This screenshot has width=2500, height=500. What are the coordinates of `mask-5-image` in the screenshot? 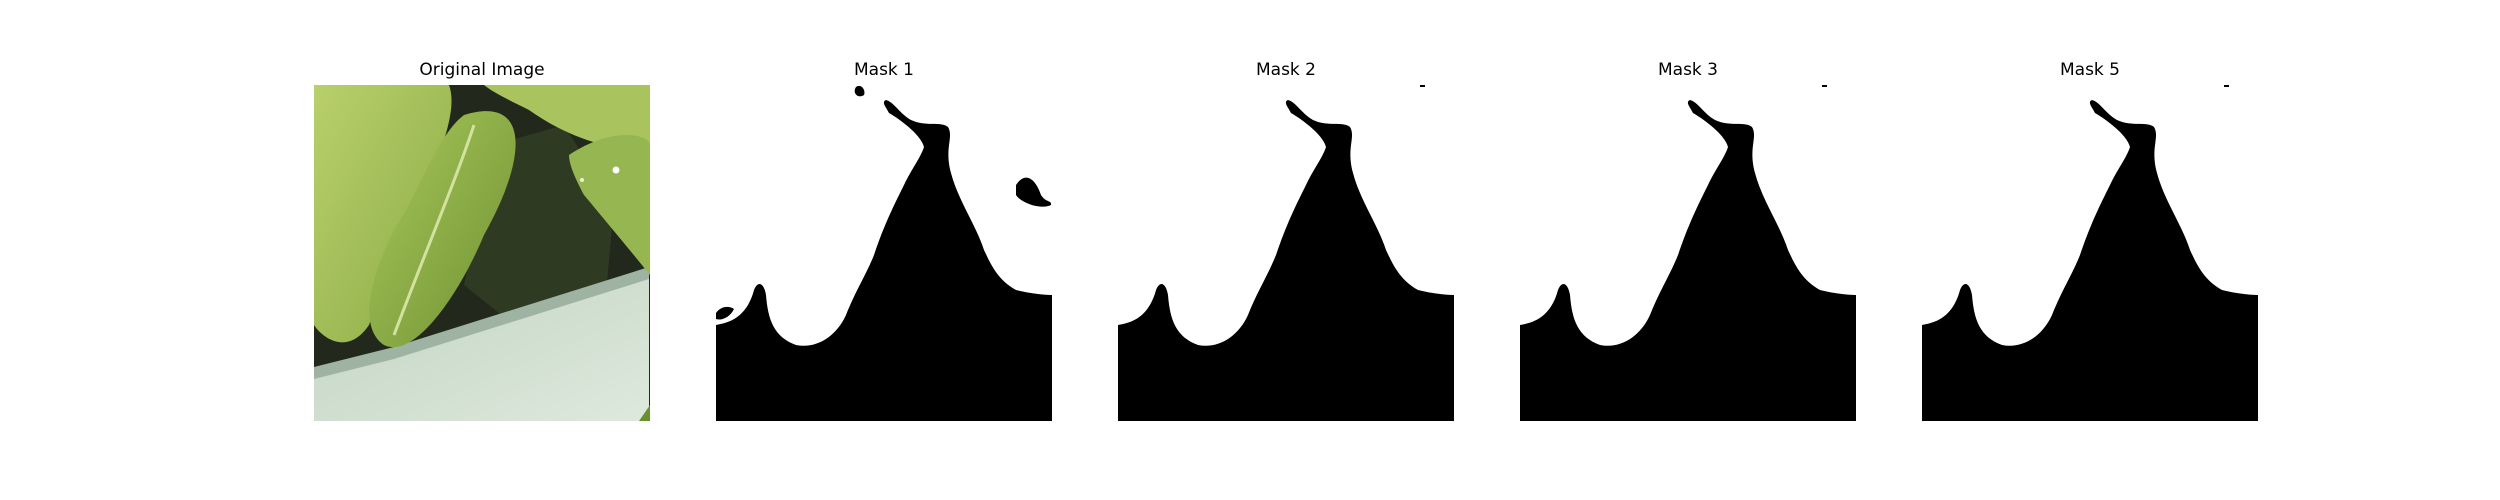 It's located at (2090, 253).